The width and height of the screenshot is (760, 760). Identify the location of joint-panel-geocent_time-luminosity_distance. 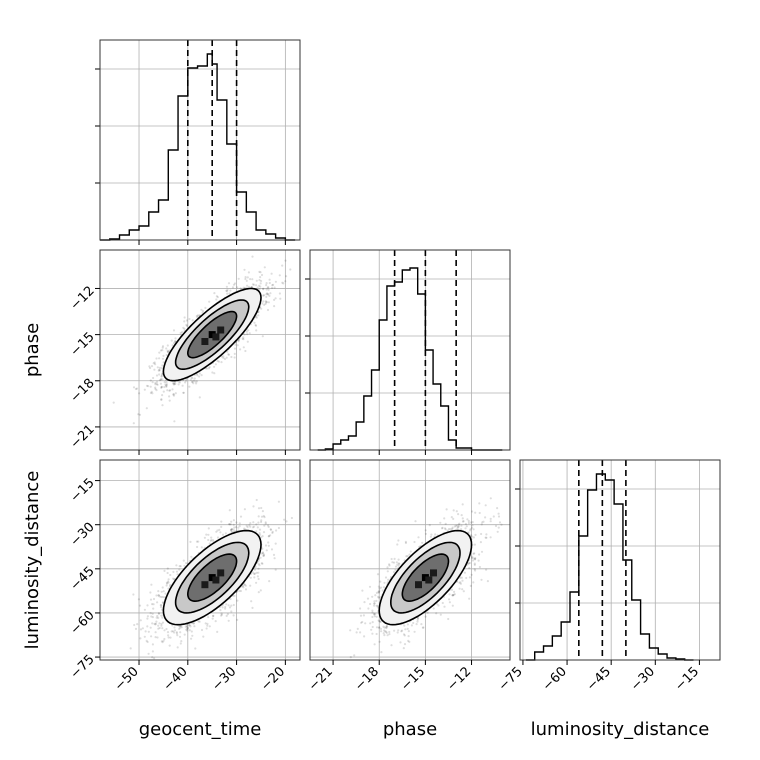
(200, 560).